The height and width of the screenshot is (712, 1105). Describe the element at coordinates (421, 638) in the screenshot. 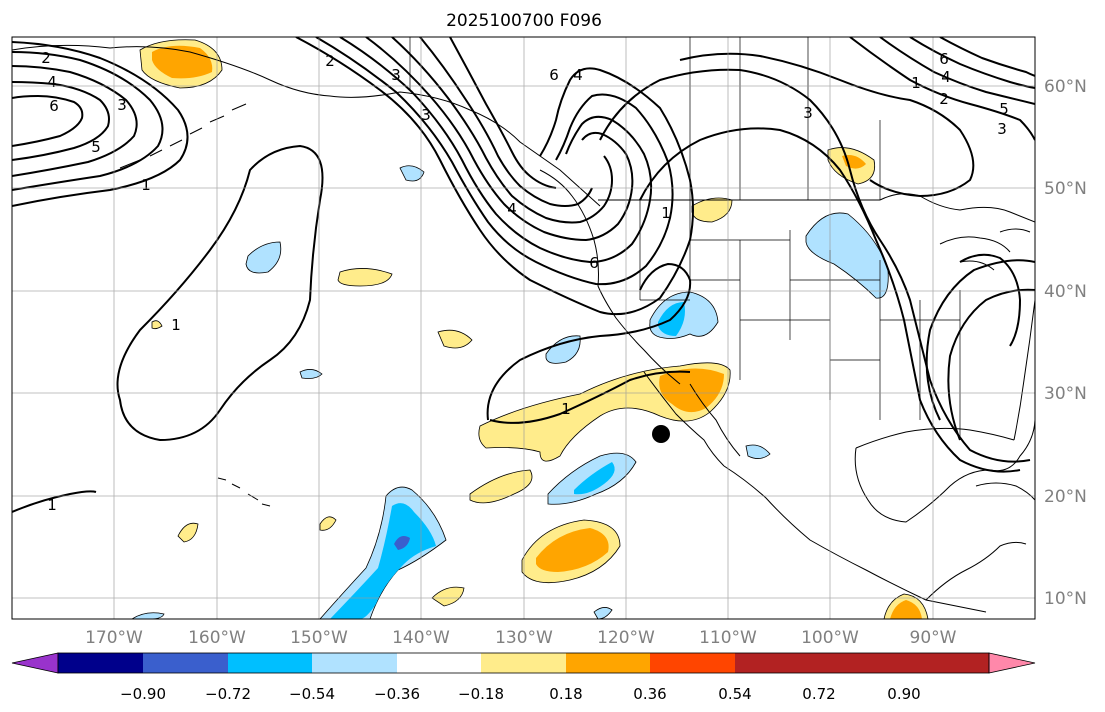

I see `lon-label: 140°W` at that location.